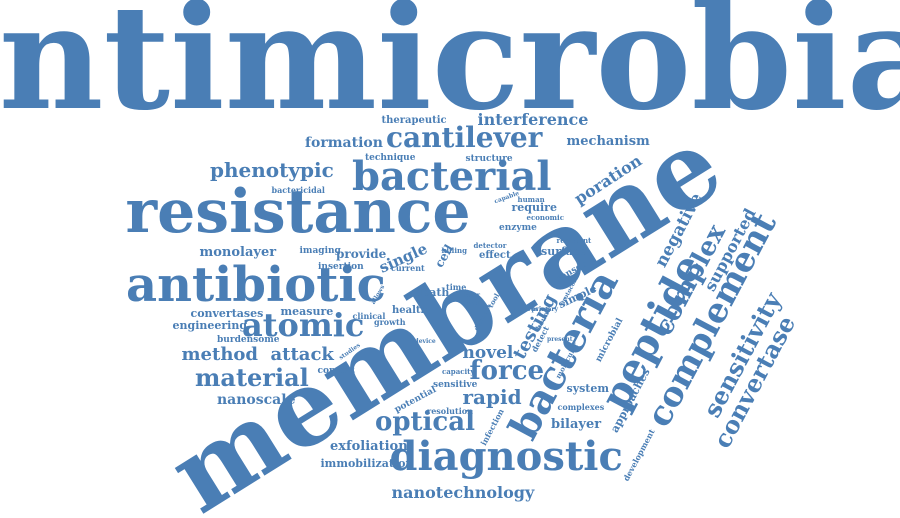 This screenshot has height=518, width=900. What do you see at coordinates (534, 207) in the screenshot?
I see `word-require: require` at bounding box center [534, 207].